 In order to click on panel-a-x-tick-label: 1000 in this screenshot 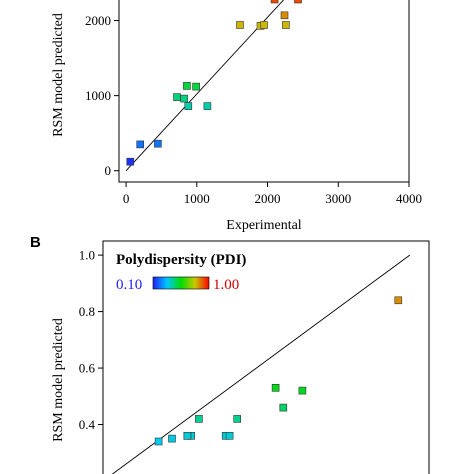, I will do `click(197, 198)`.